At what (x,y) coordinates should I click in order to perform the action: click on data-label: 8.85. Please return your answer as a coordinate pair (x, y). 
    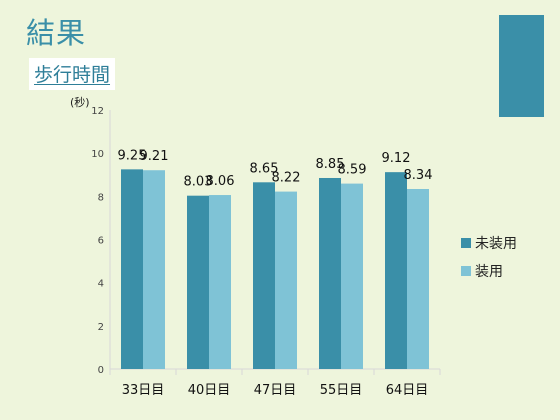
    Looking at the image, I should click on (330, 164).